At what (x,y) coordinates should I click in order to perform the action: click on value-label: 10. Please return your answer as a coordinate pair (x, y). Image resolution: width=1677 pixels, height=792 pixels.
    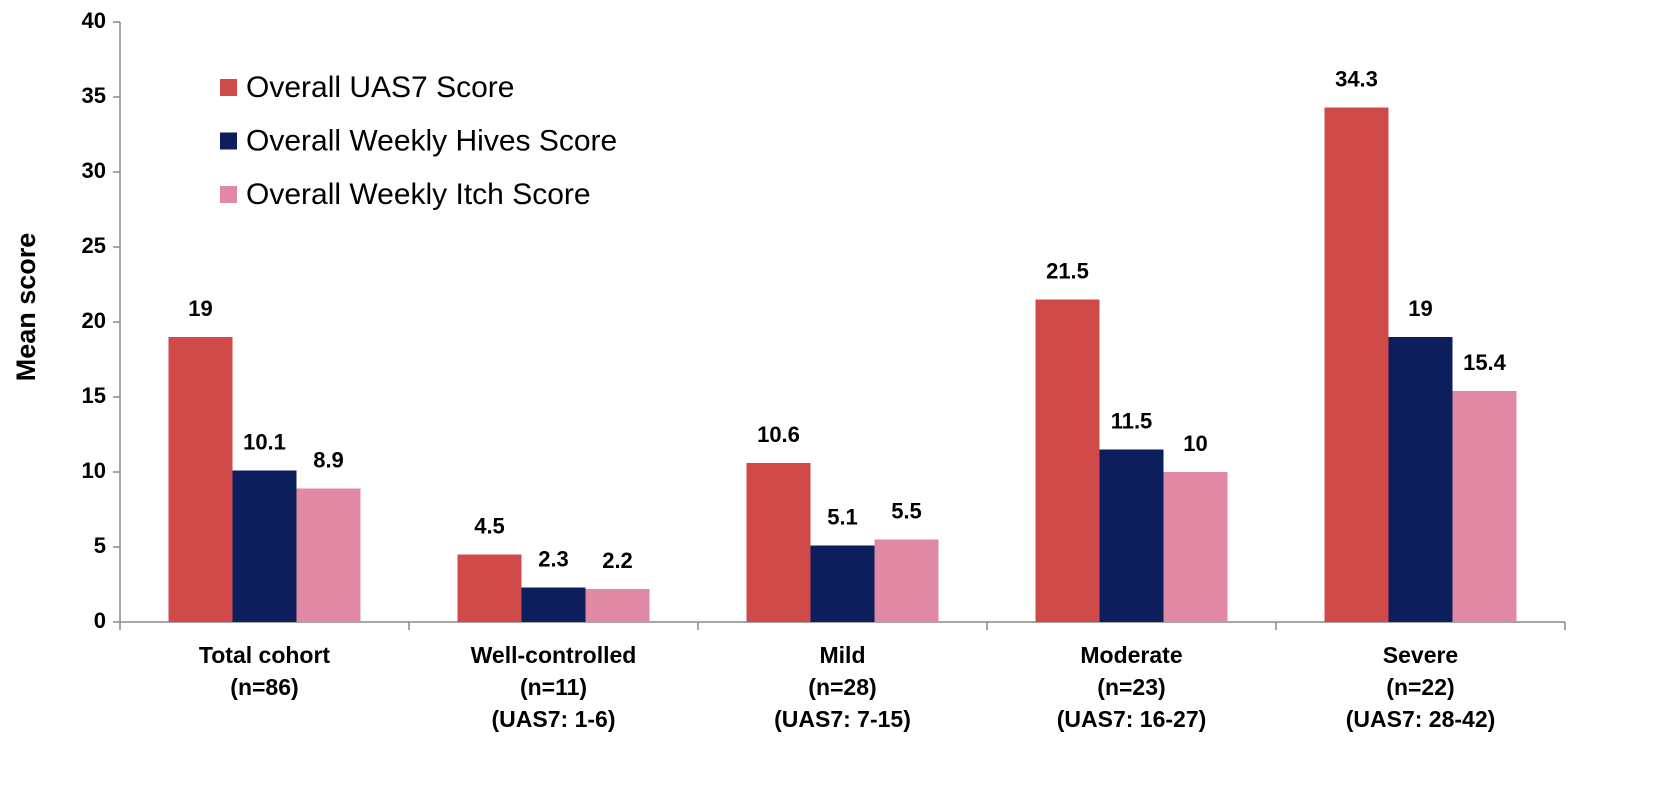
    Looking at the image, I should click on (1195, 443).